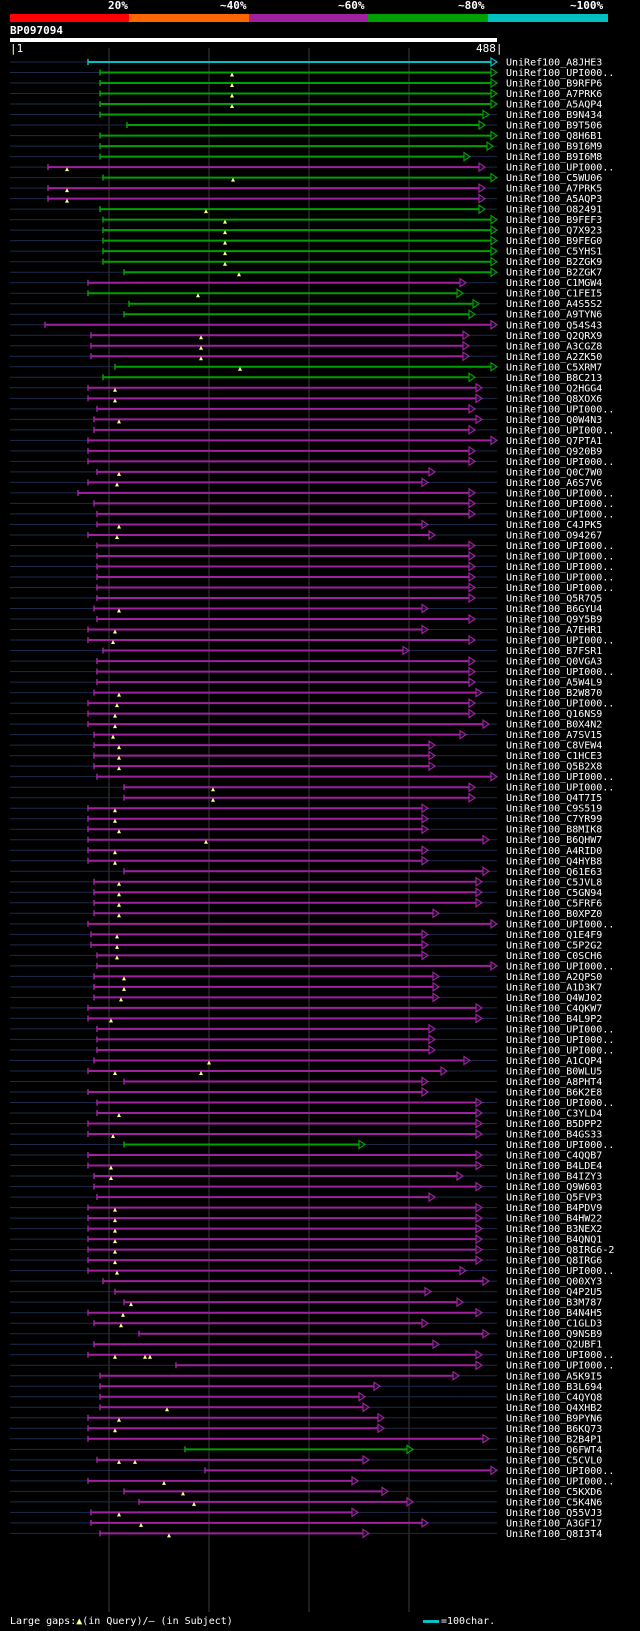 Image resolution: width=640 pixels, height=1631 pixels. Describe the element at coordinates (554, 1324) in the screenshot. I see `hit-label: UniRef100_C1GLD3` at that location.